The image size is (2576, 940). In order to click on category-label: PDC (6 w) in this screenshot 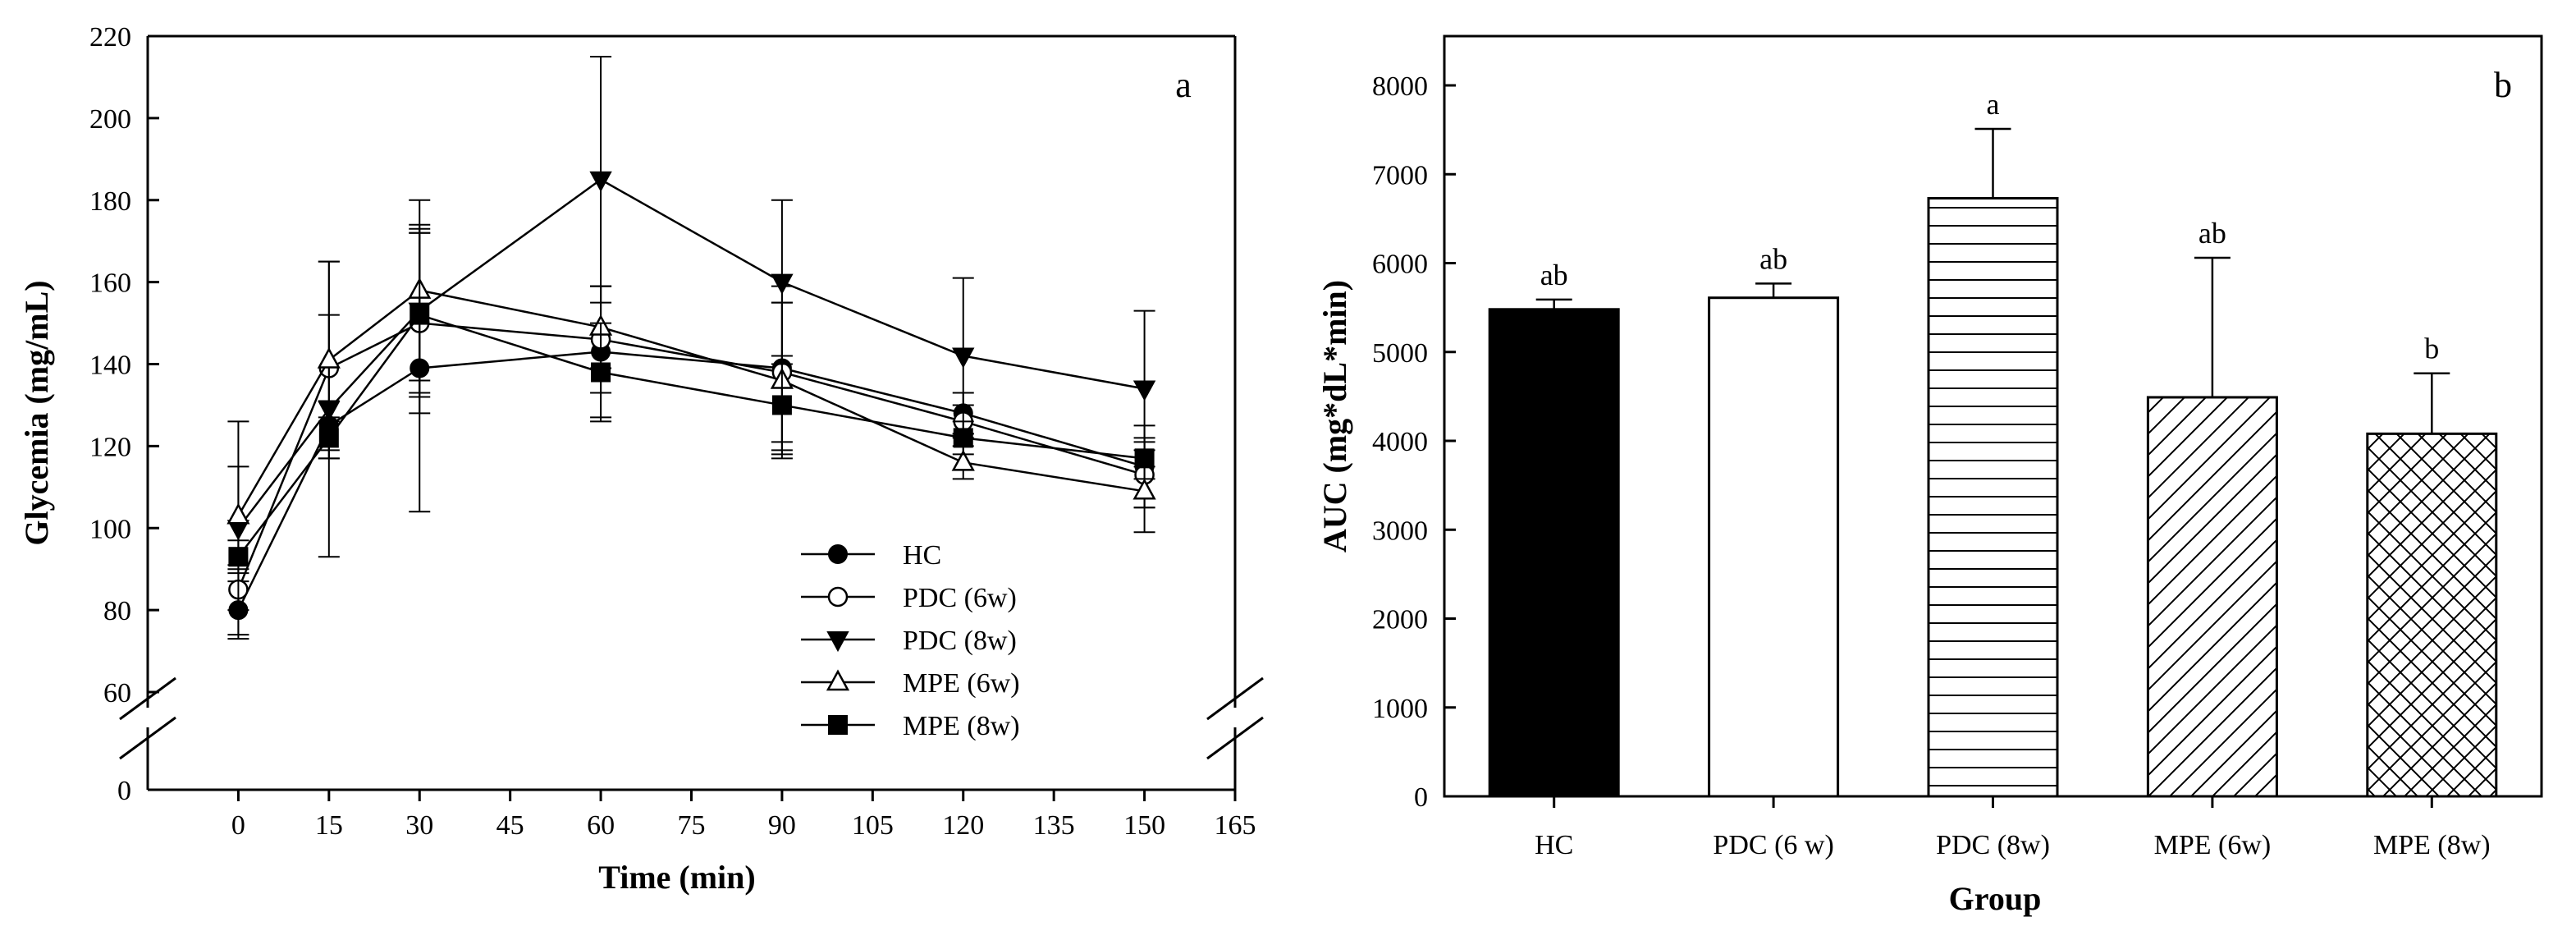, I will do `click(1773, 845)`.